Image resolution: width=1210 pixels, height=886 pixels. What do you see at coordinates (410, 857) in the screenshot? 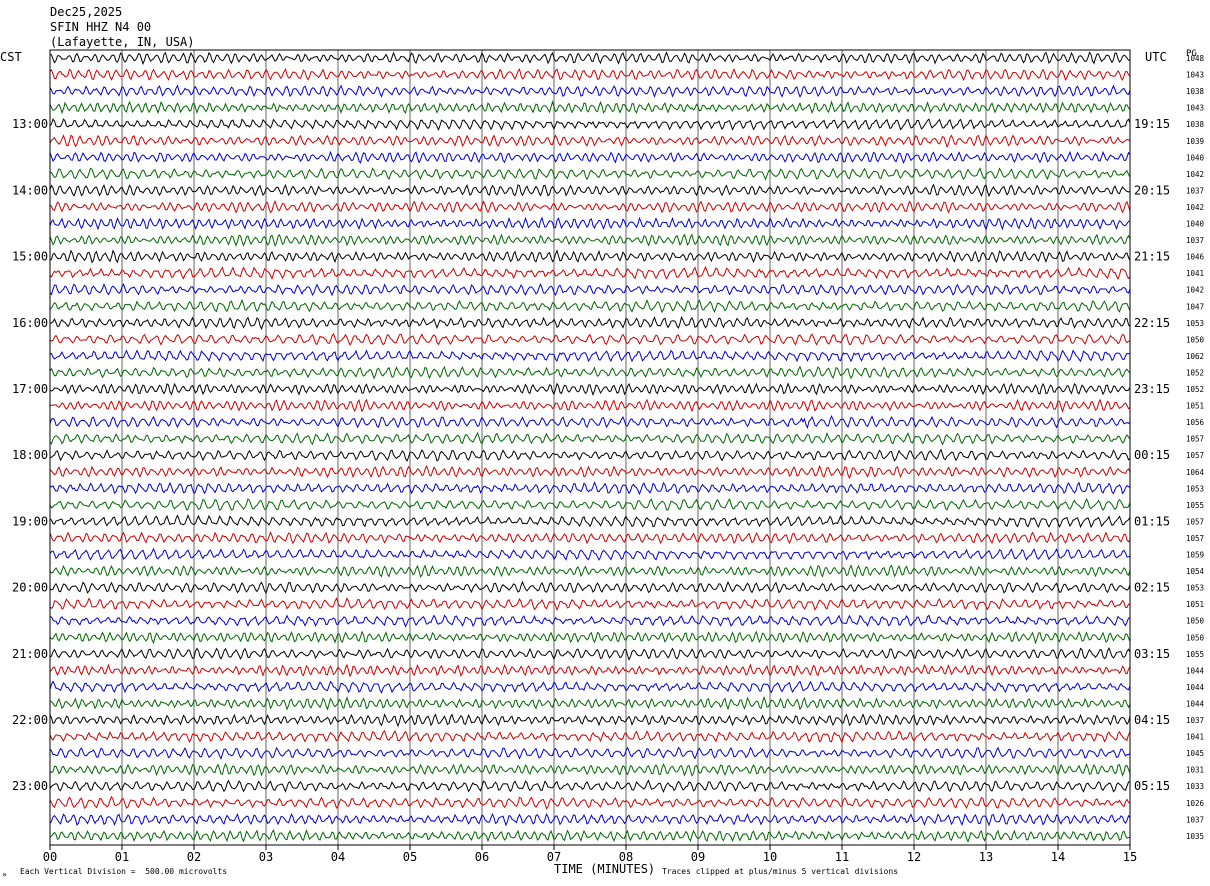
I see `x-tick-label: 05` at bounding box center [410, 857].